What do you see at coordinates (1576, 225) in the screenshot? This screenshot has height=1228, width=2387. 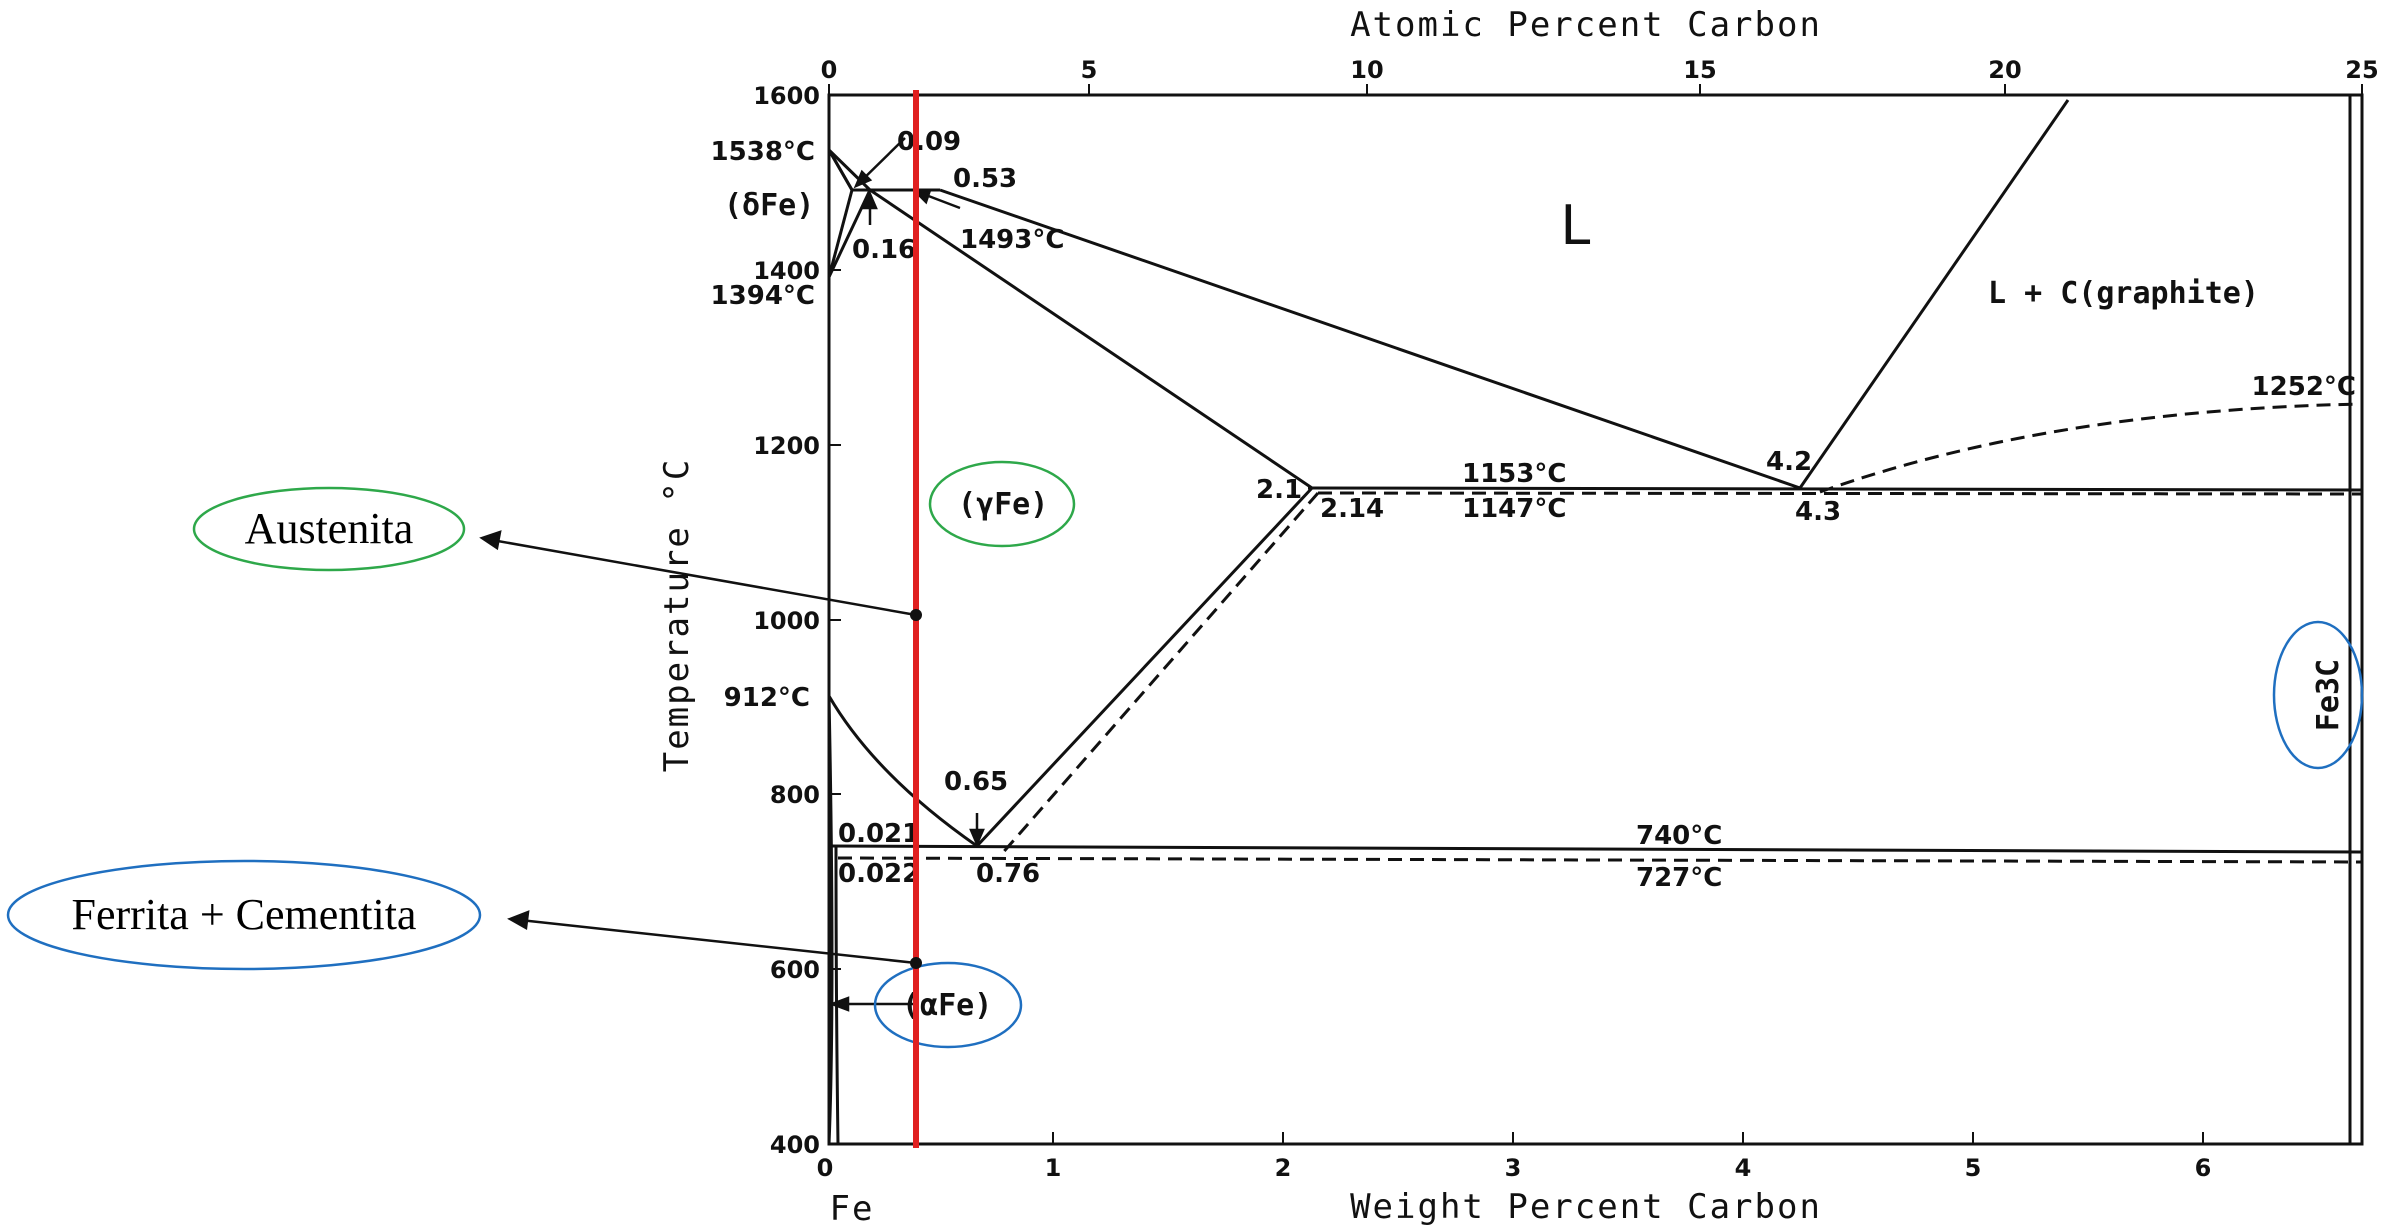 I see `label-liquid: L` at bounding box center [1576, 225].